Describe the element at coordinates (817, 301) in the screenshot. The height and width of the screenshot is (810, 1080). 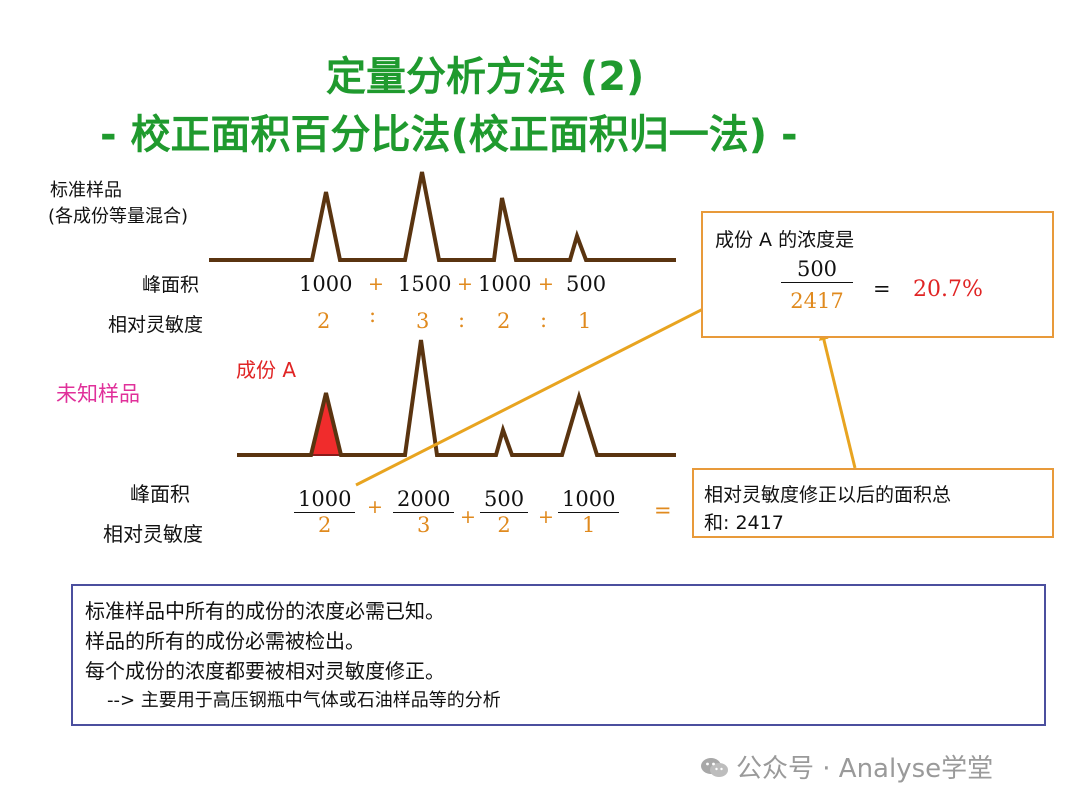
I see `result-denominator: 2417` at that location.